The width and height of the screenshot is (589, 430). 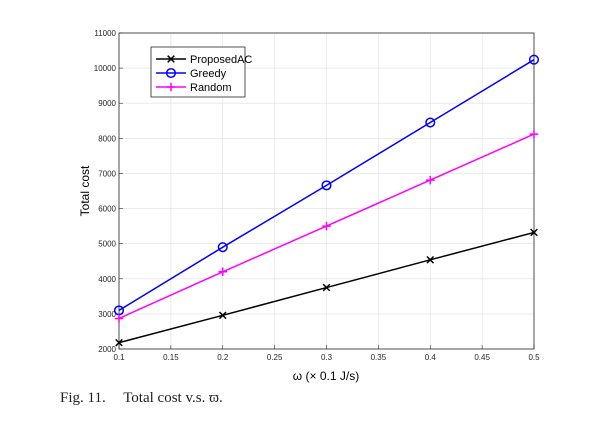 I want to click on x-tick-label: 0.2, so click(x=223, y=357).